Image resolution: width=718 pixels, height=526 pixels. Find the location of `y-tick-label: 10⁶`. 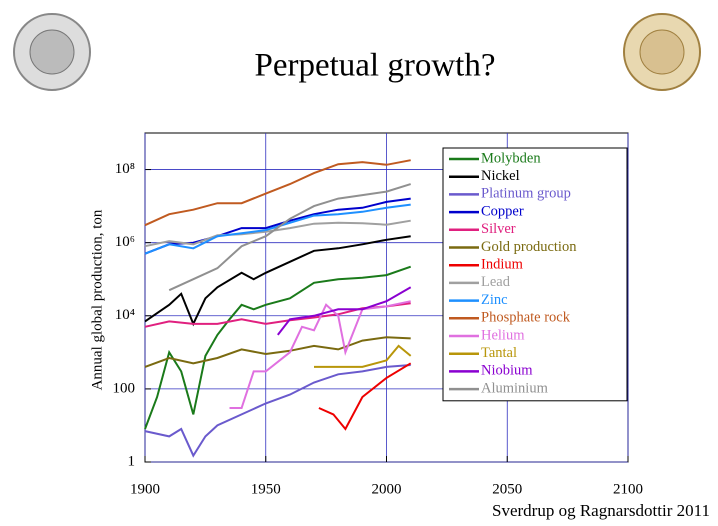

y-tick-label: 10⁶ is located at coordinates (125, 242).